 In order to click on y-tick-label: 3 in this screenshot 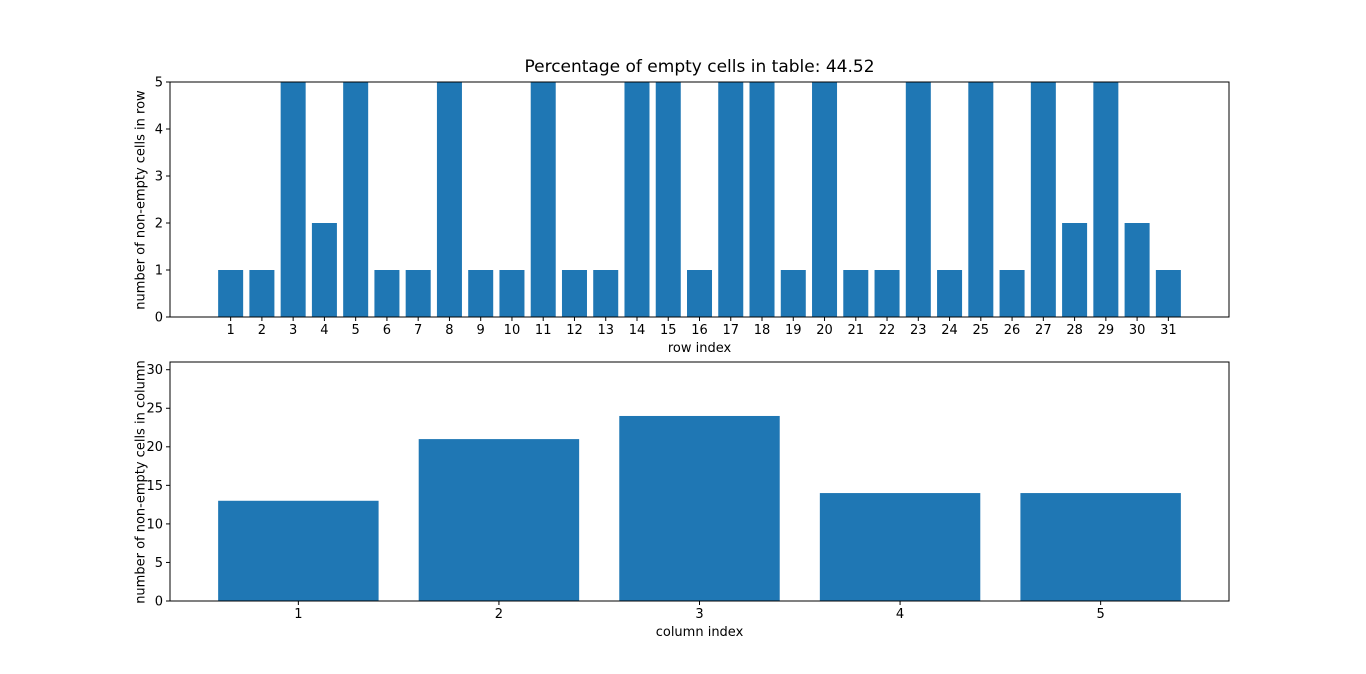, I will do `click(159, 176)`.